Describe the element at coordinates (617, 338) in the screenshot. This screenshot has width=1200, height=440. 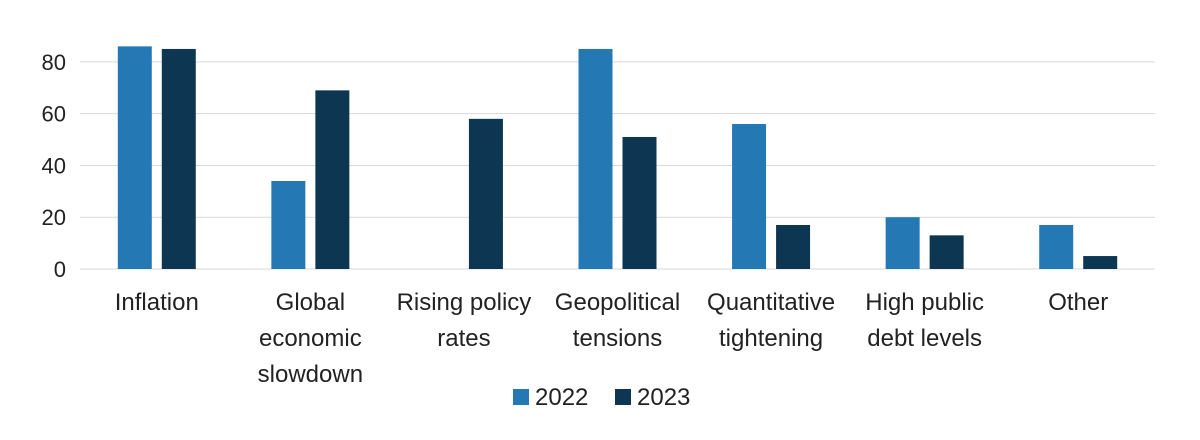
I see `x-category-label-line: tensions` at that location.